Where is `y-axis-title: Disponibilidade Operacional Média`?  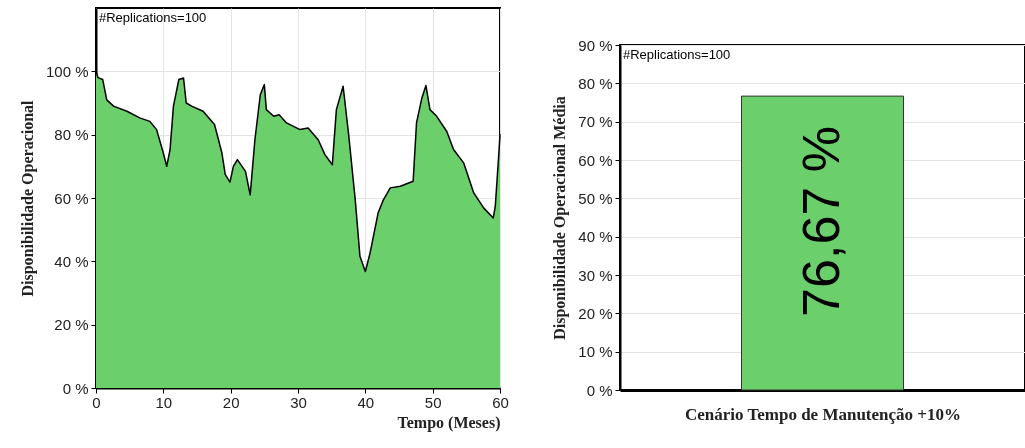
y-axis-title: Disponibilidade Operacional Média is located at coordinates (560, 218).